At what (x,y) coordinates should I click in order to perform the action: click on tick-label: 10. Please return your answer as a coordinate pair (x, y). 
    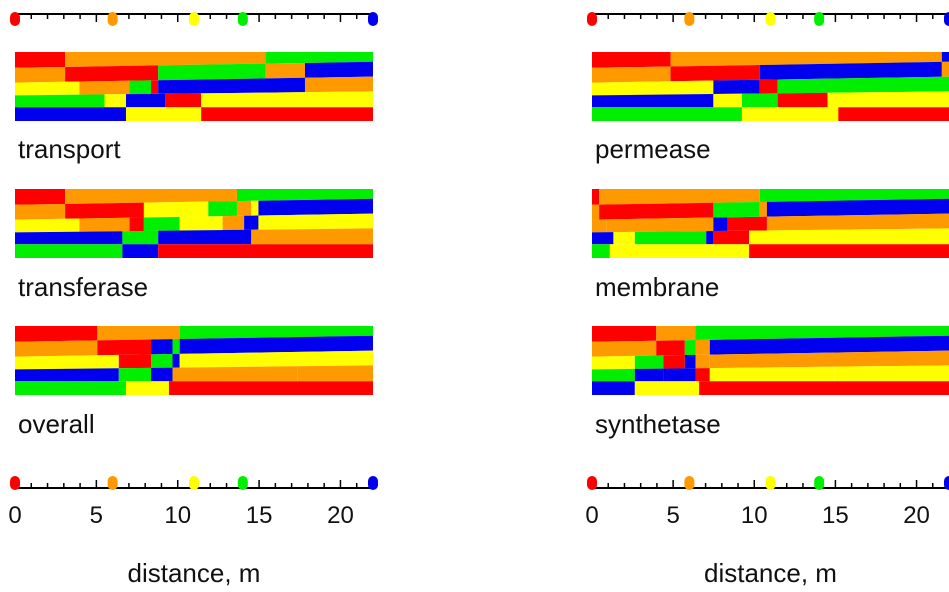
    Looking at the image, I should click on (177, 515).